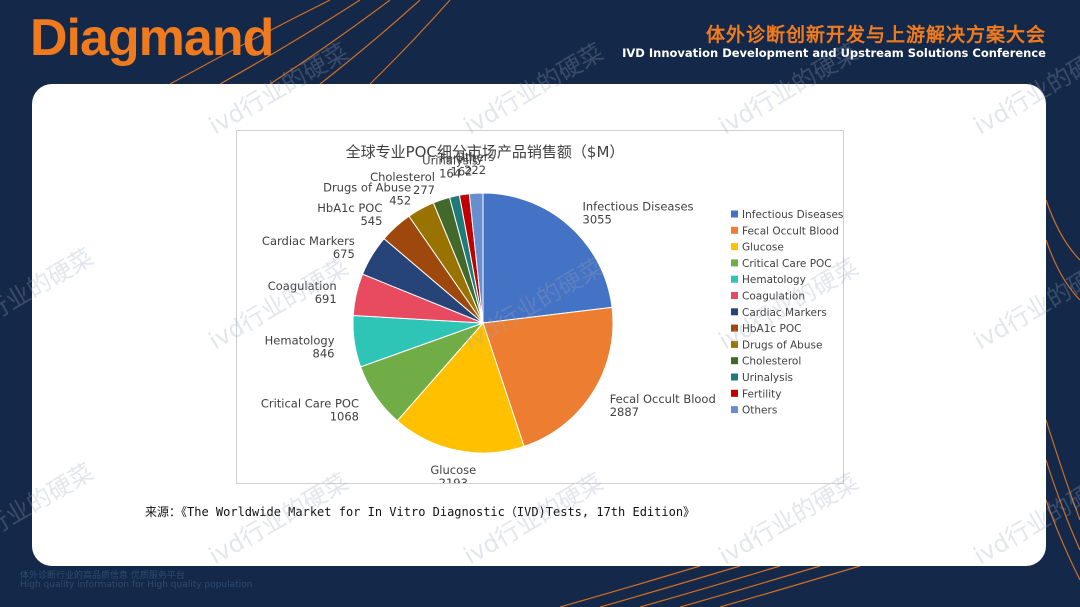 The height and width of the screenshot is (607, 1080). I want to click on data-label: Glucose 2193, so click(453, 473).